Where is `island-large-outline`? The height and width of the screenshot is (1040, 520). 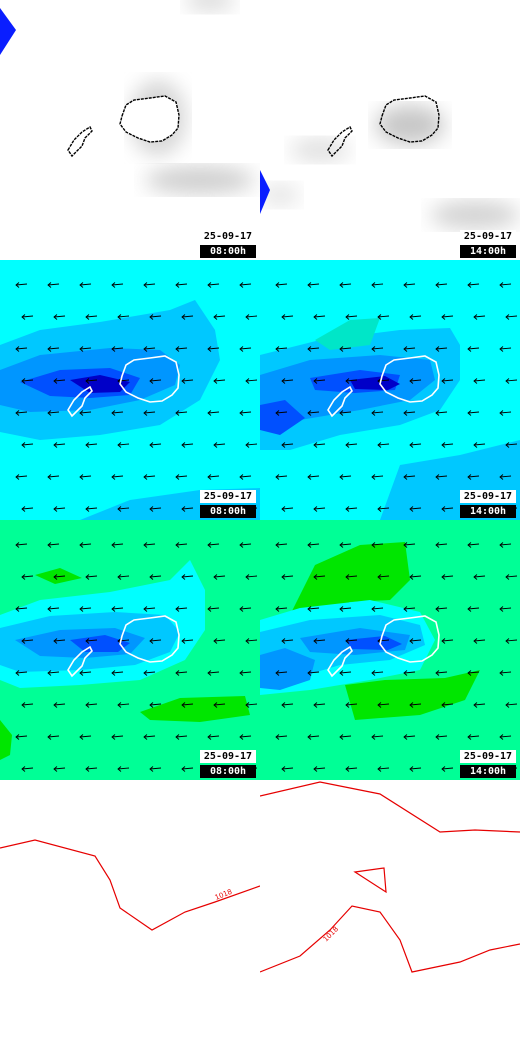
island-large-outline is located at coordinates (409, 639).